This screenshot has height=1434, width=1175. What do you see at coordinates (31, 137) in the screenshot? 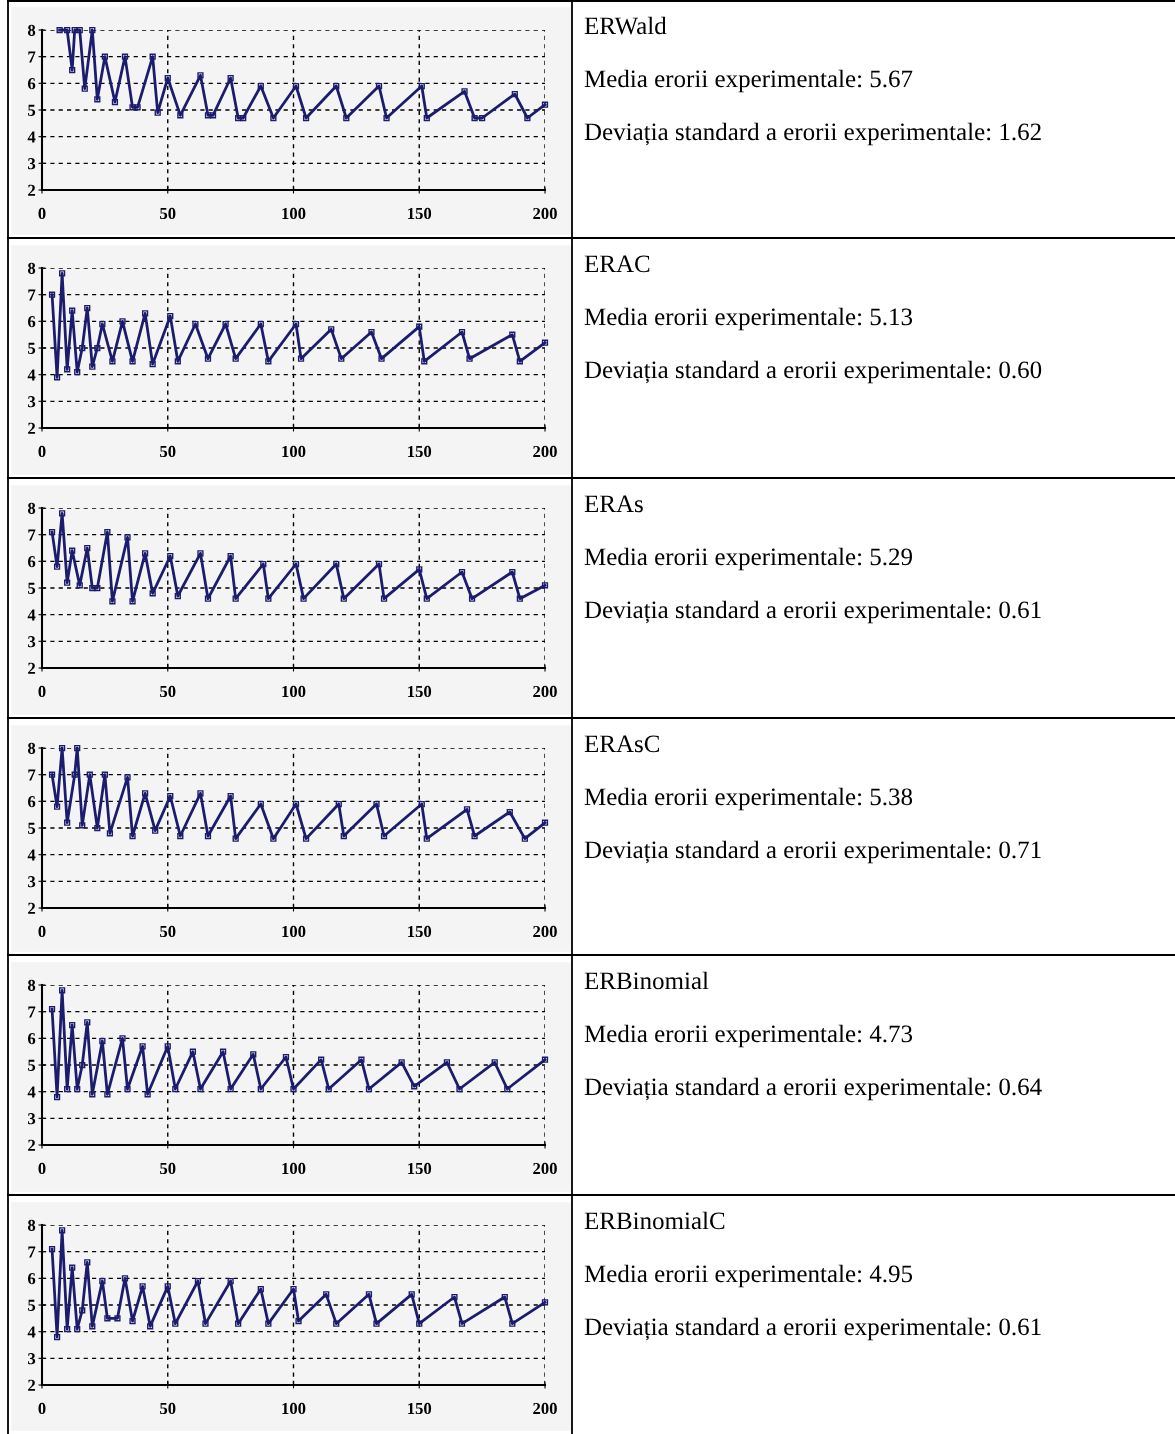
I see `y-tick-label: 4` at bounding box center [31, 137].